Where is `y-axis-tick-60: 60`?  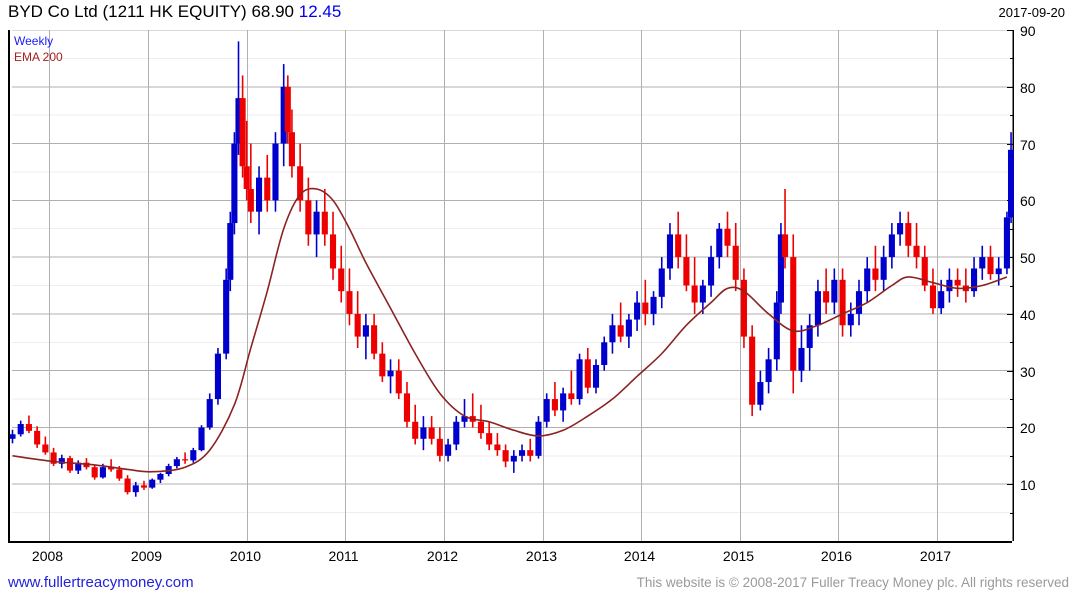 y-axis-tick-60: 60 is located at coordinates (1028, 200).